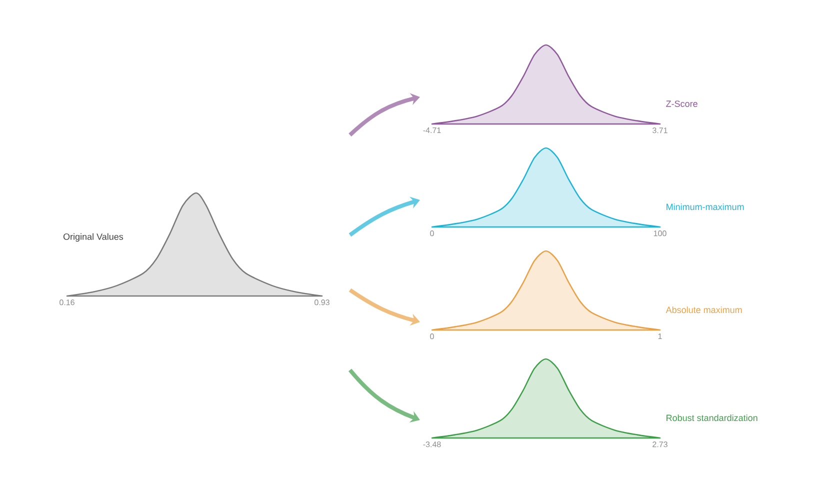 The height and width of the screenshot is (478, 839). I want to click on x-tick-label: 2.73, so click(660, 445).